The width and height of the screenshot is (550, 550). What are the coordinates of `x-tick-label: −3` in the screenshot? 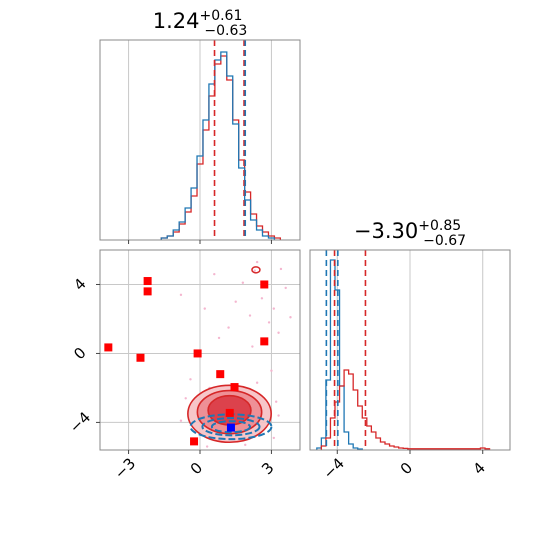 It's located at (125, 468).